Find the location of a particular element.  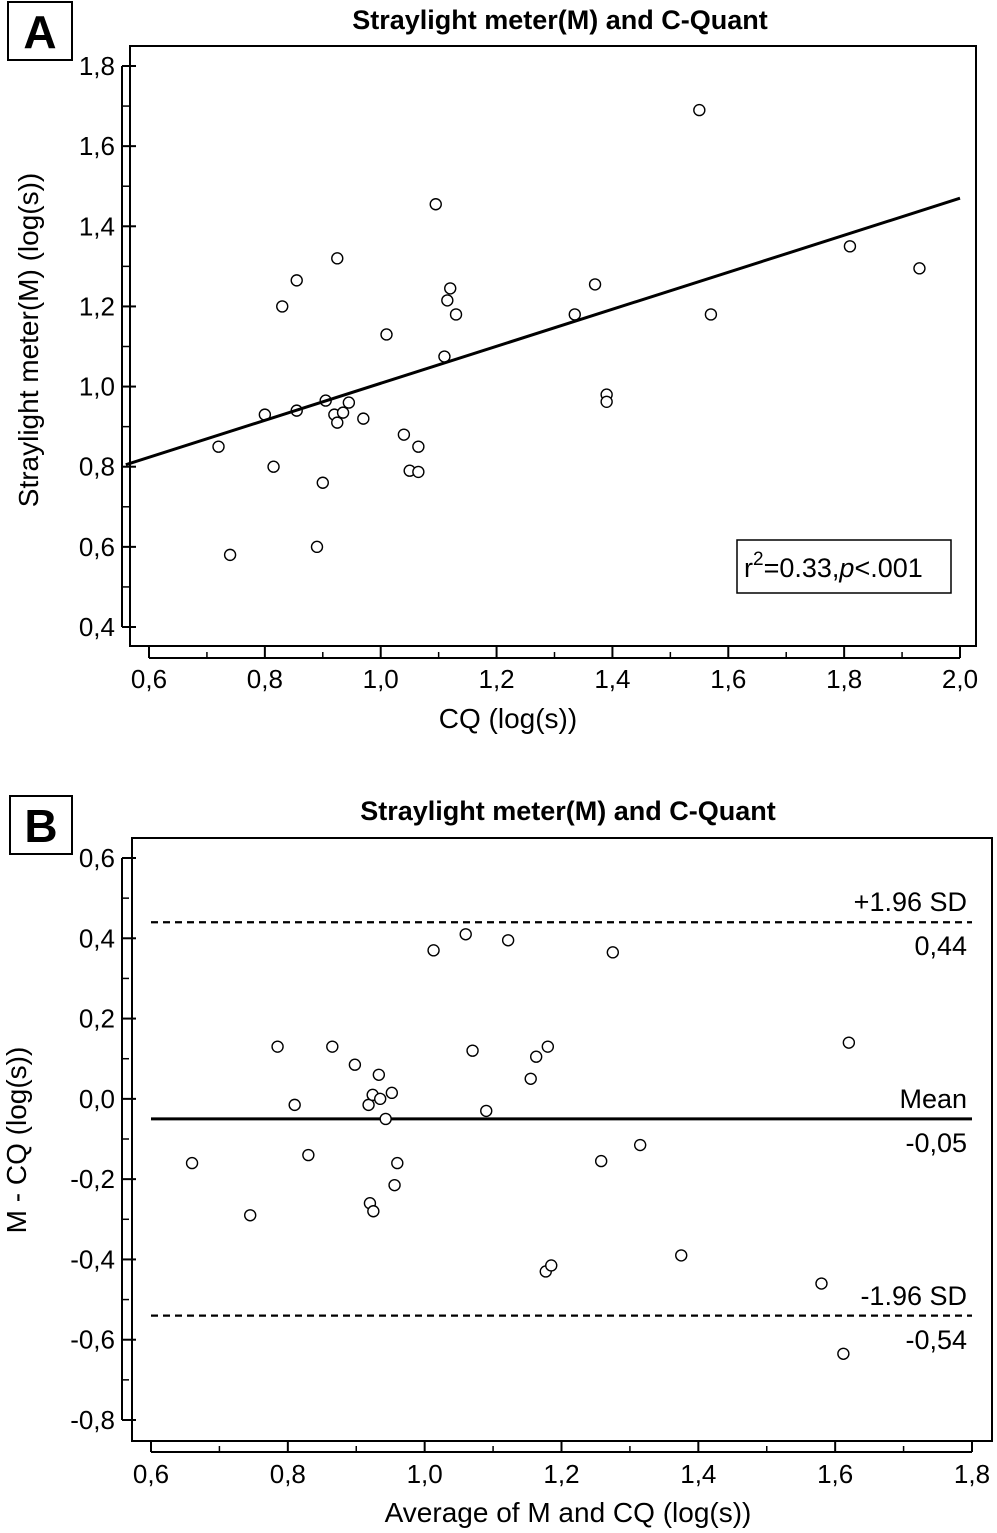

lower-limit-value: -0,54 is located at coordinates (936, 1340).